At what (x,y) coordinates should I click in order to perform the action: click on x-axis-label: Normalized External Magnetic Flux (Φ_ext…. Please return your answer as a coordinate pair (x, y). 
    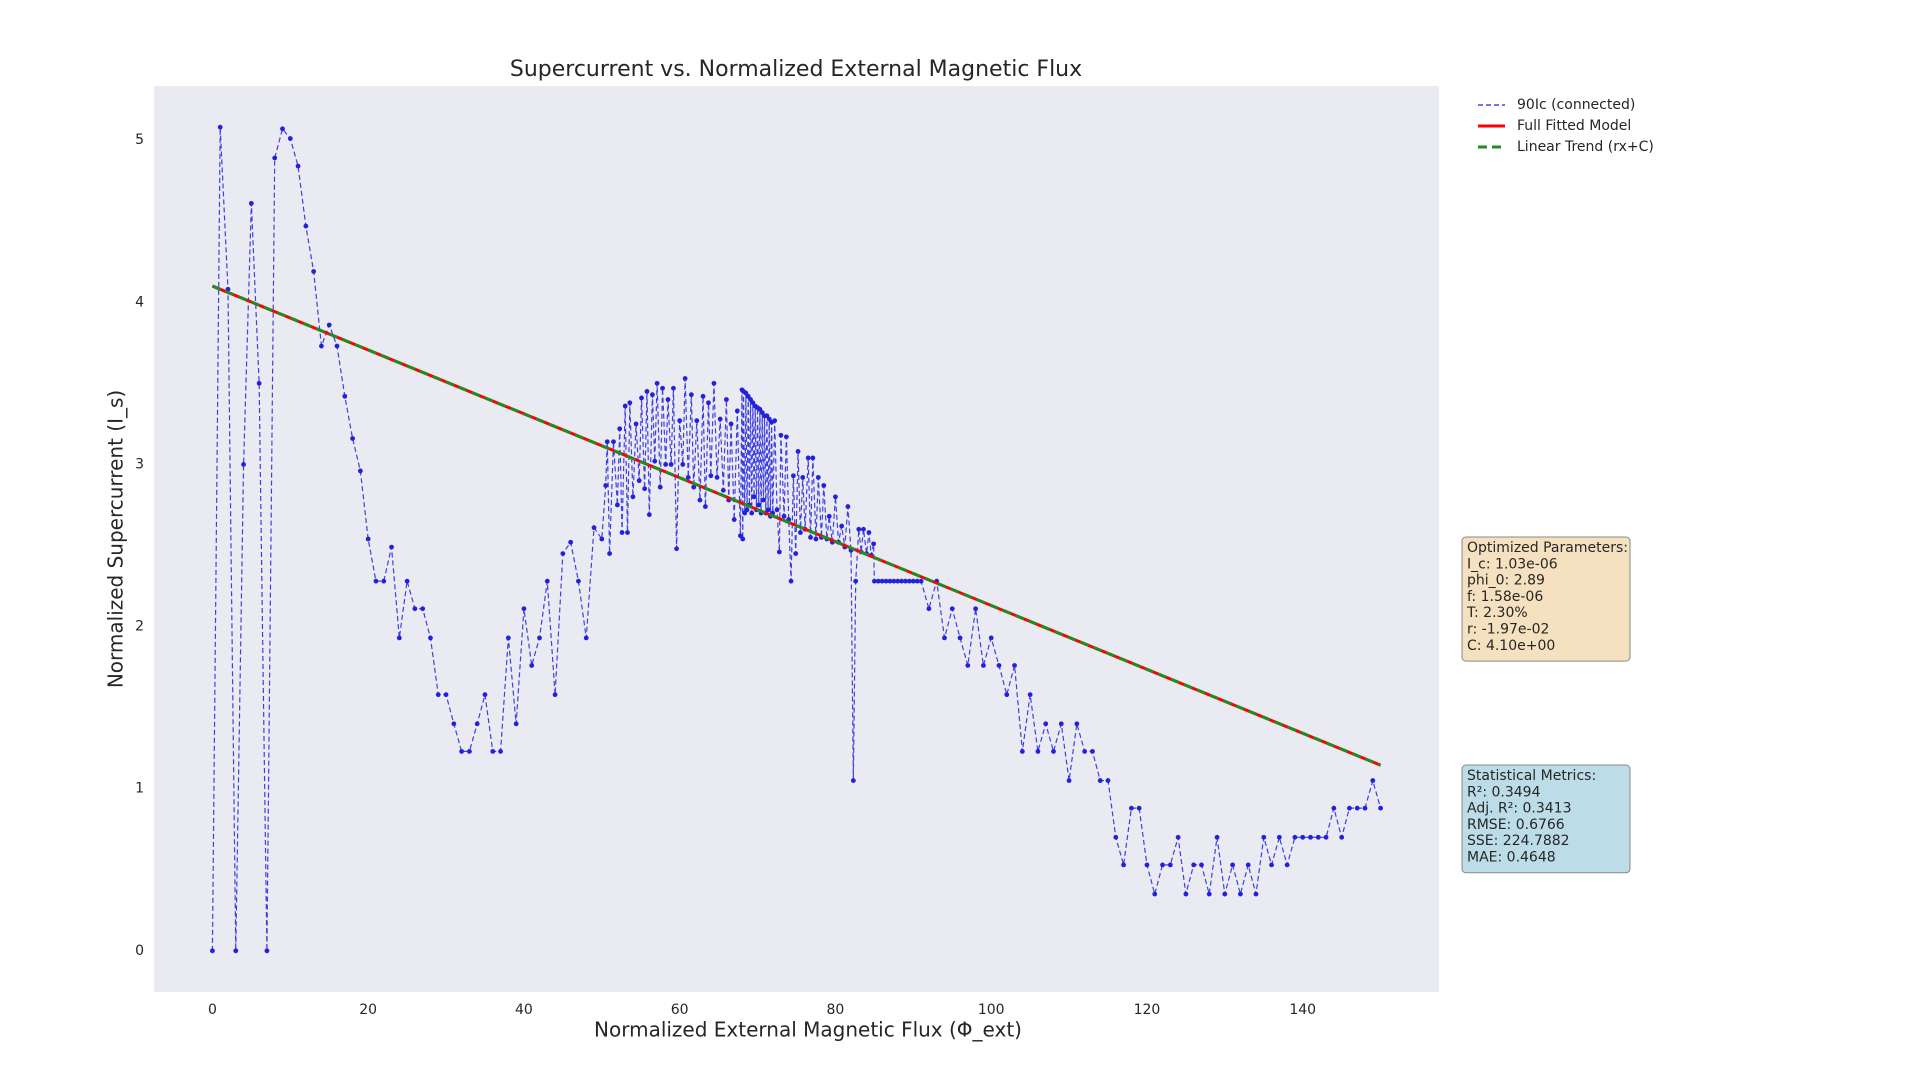
    Looking at the image, I should click on (808, 1030).